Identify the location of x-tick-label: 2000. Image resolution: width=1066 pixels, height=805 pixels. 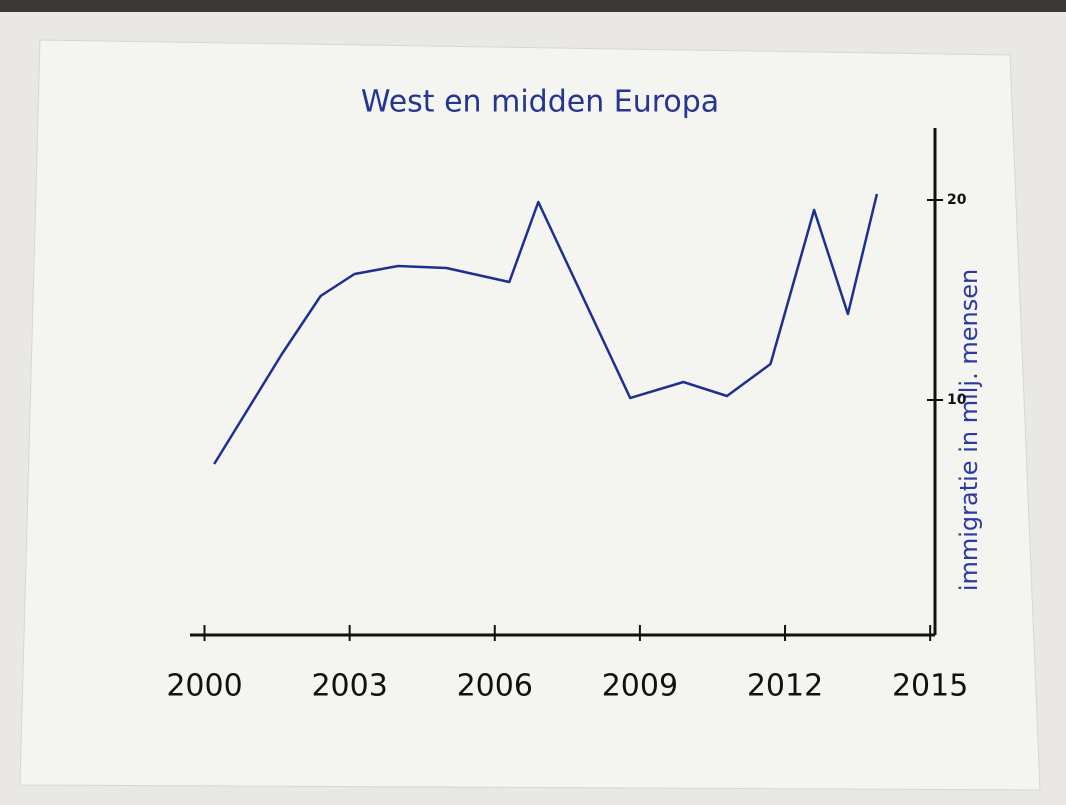
(204, 686).